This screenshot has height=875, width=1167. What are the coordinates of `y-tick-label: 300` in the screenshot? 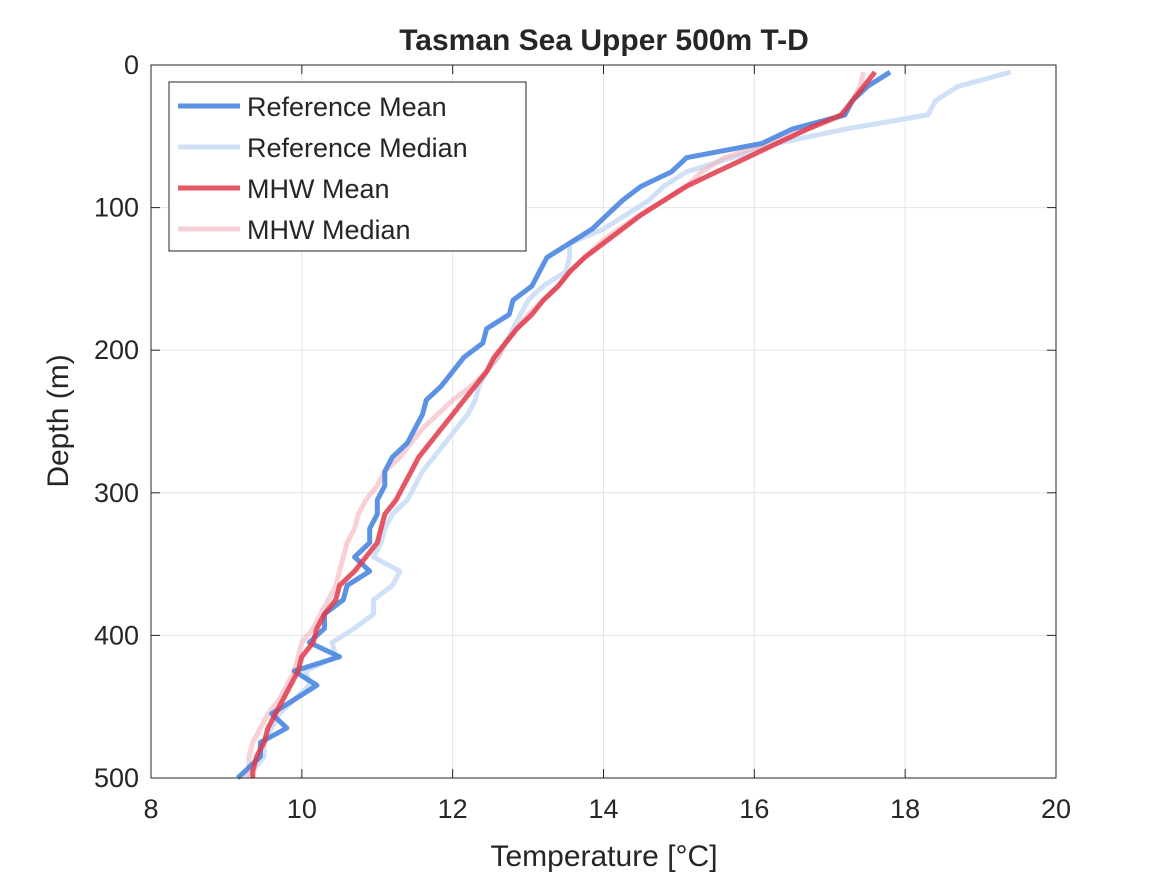 It's located at (116, 493).